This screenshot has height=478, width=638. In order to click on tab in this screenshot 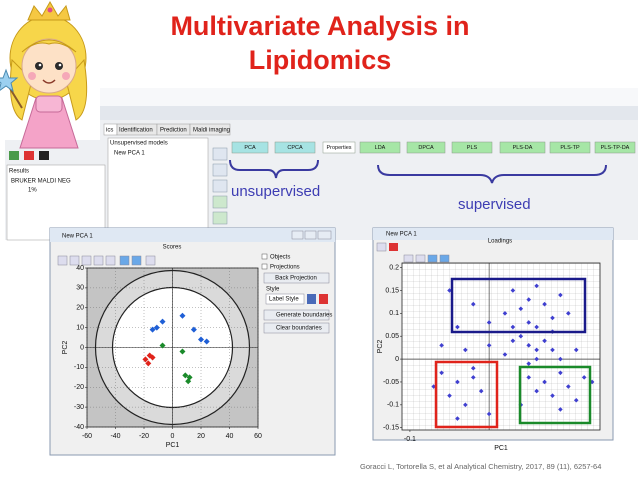, I will do `click(210, 129)`.